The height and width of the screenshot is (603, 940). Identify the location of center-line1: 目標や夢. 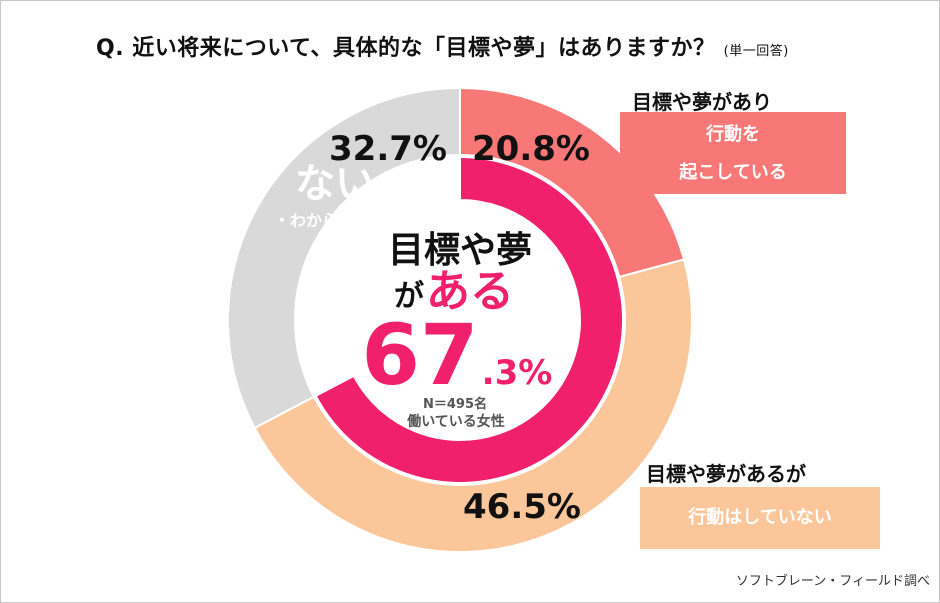
(460, 250).